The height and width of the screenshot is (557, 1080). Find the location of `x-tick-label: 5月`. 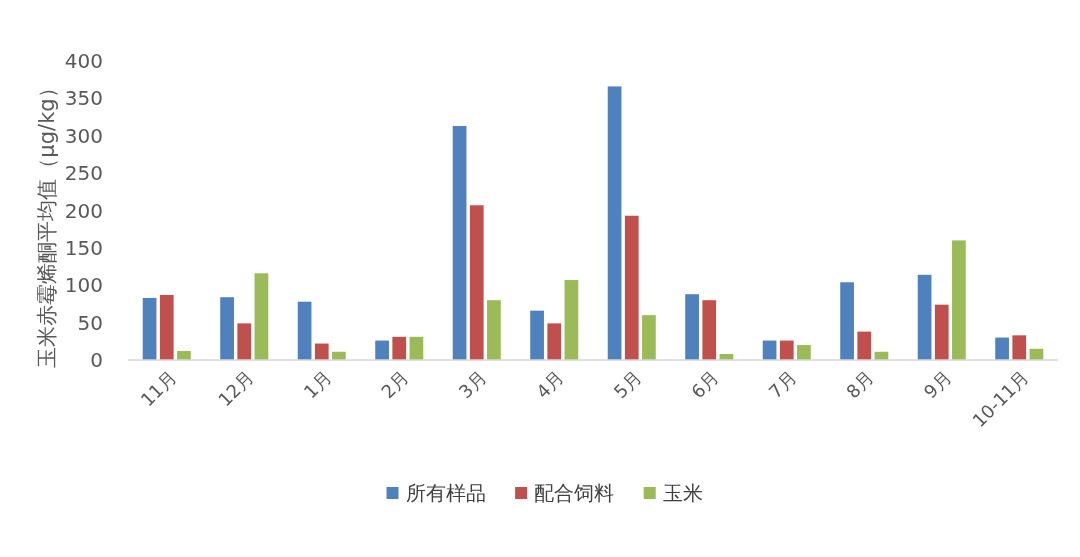

x-tick-label: 5月 is located at coordinates (627, 384).